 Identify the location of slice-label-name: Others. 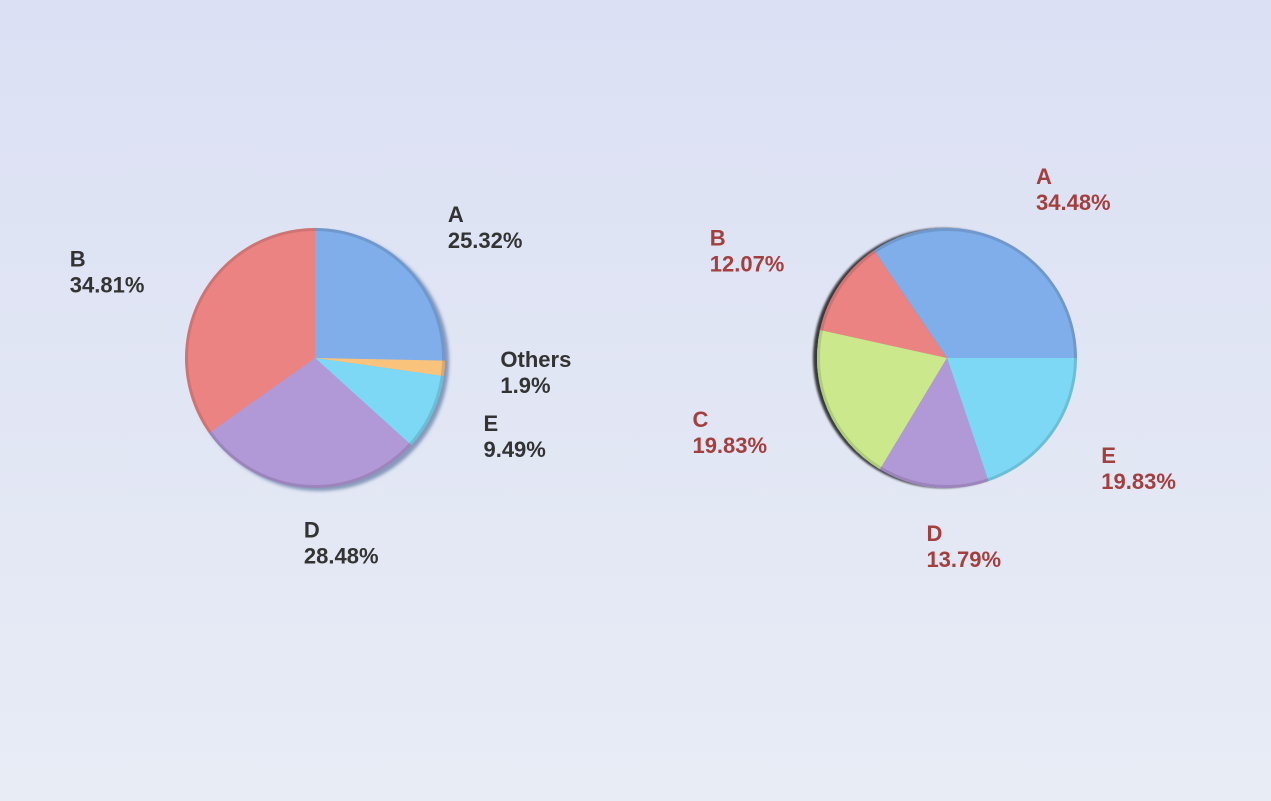
(535, 359).